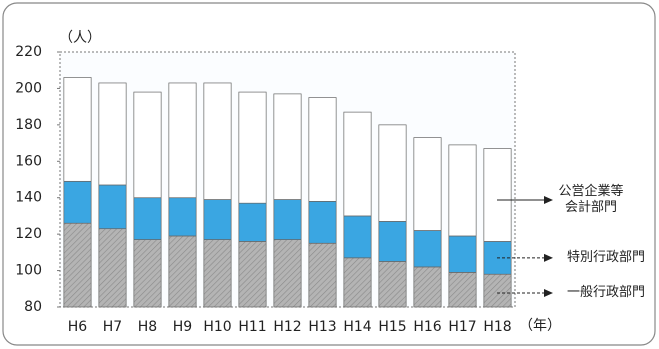  I want to click on y-axis-label: （人）, so click(80, 38).